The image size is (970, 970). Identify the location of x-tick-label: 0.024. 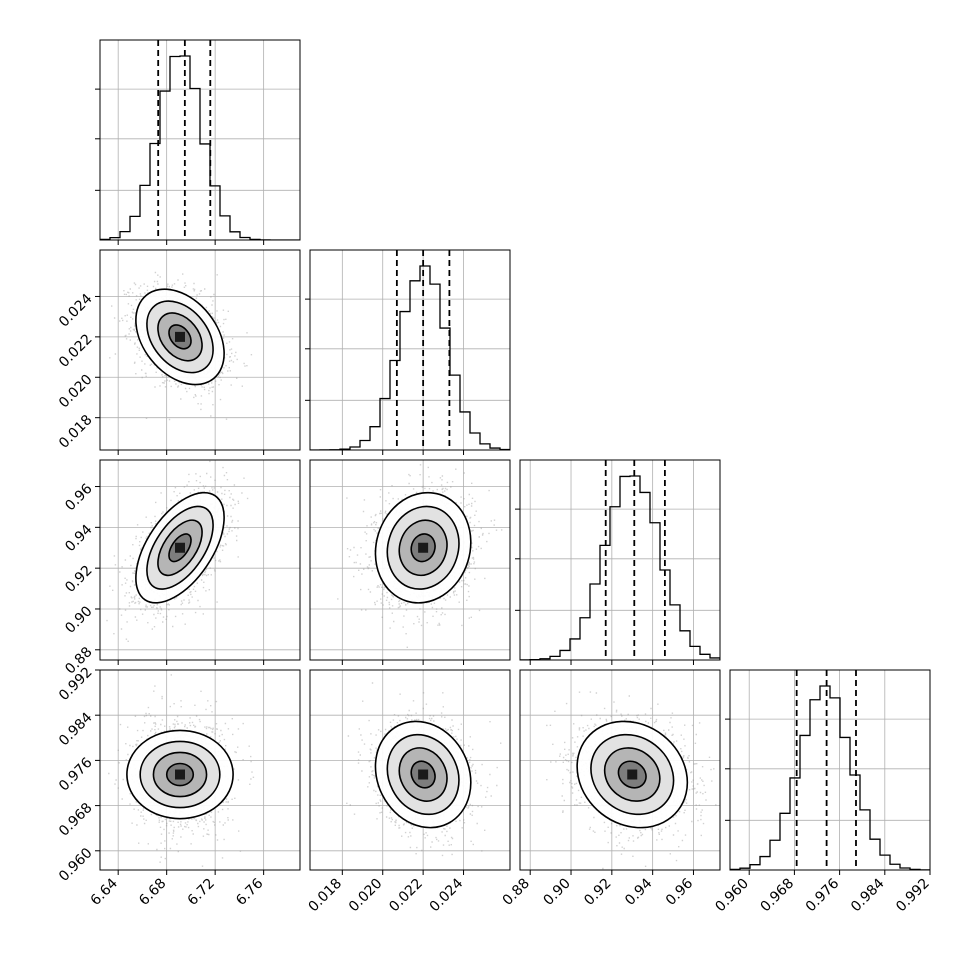
(447, 895).